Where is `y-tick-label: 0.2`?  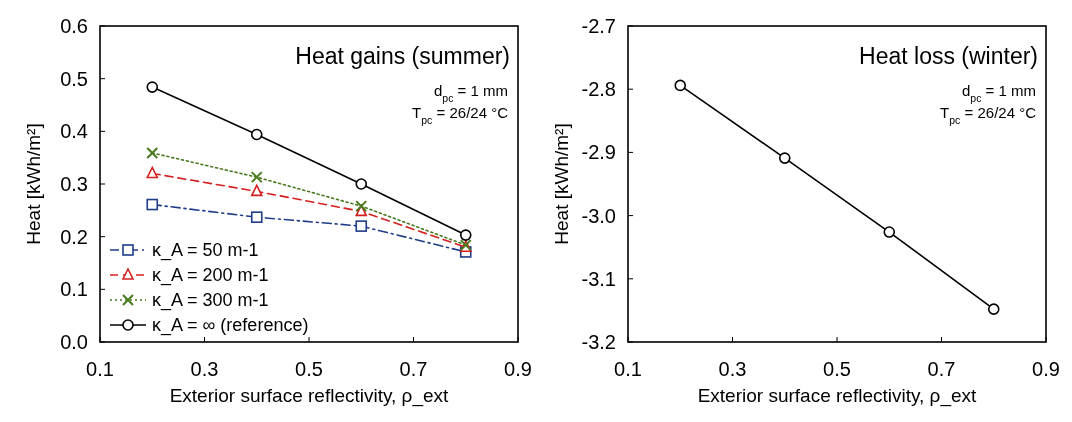
y-tick-label: 0.2 is located at coordinates (74, 236).